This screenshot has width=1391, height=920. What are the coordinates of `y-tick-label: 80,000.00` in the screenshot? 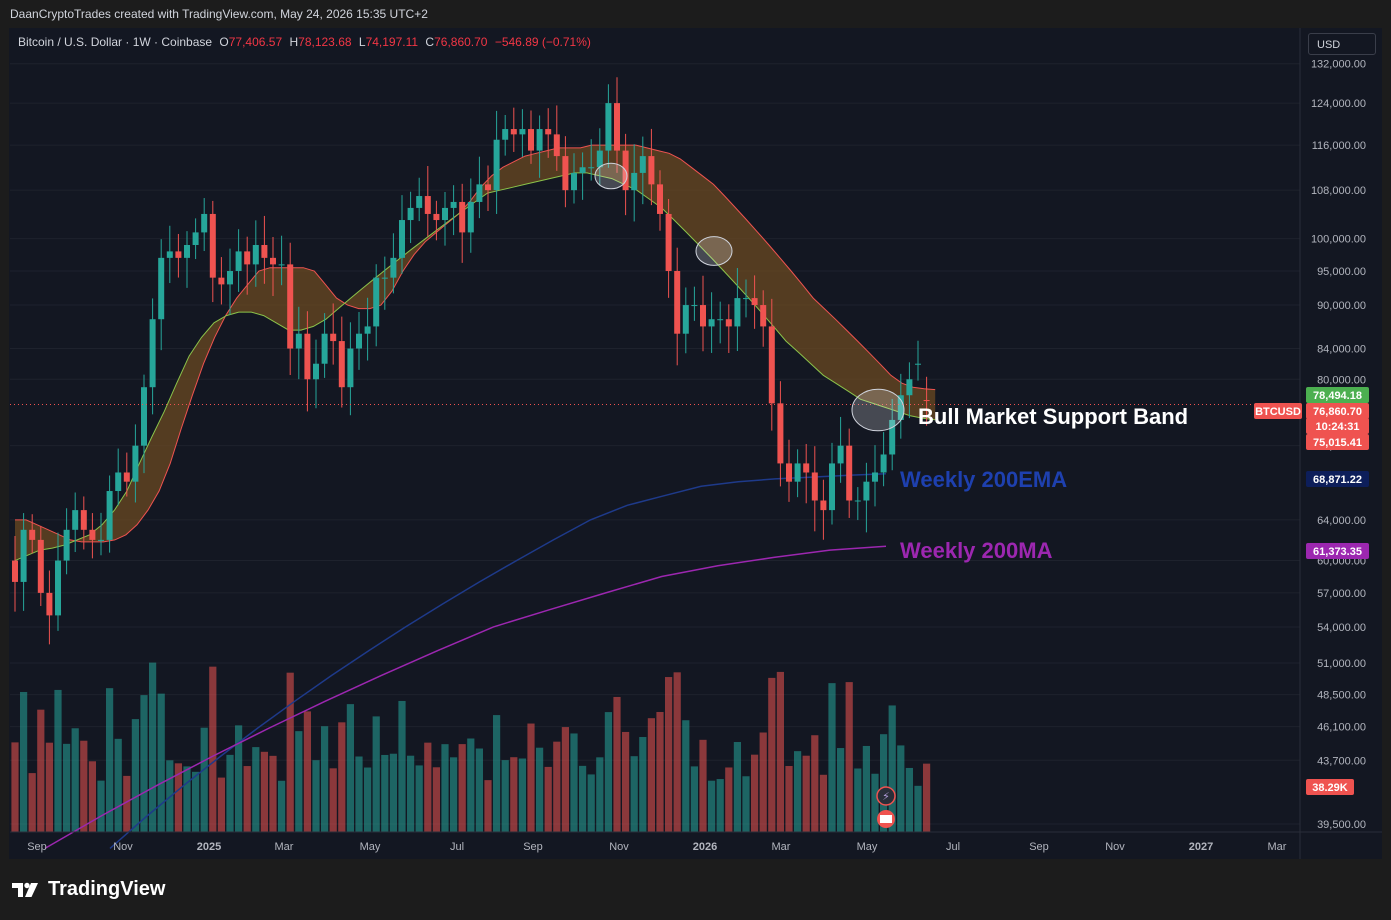 It's located at (1341, 380).